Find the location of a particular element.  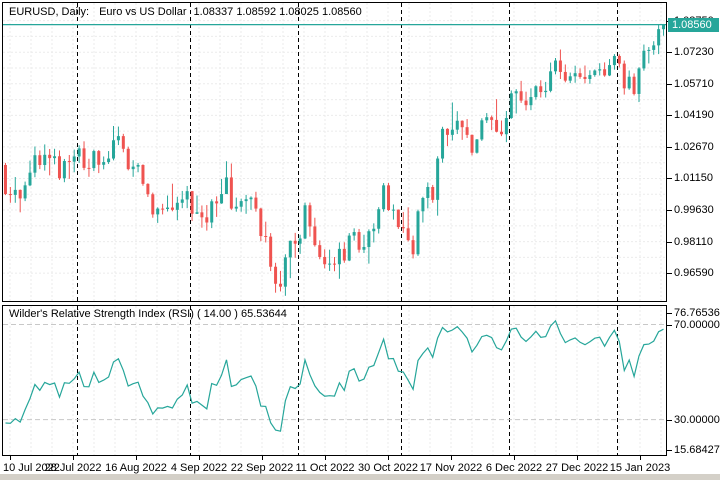

rsi-axis-label: 15.68427 is located at coordinates (697, 450).